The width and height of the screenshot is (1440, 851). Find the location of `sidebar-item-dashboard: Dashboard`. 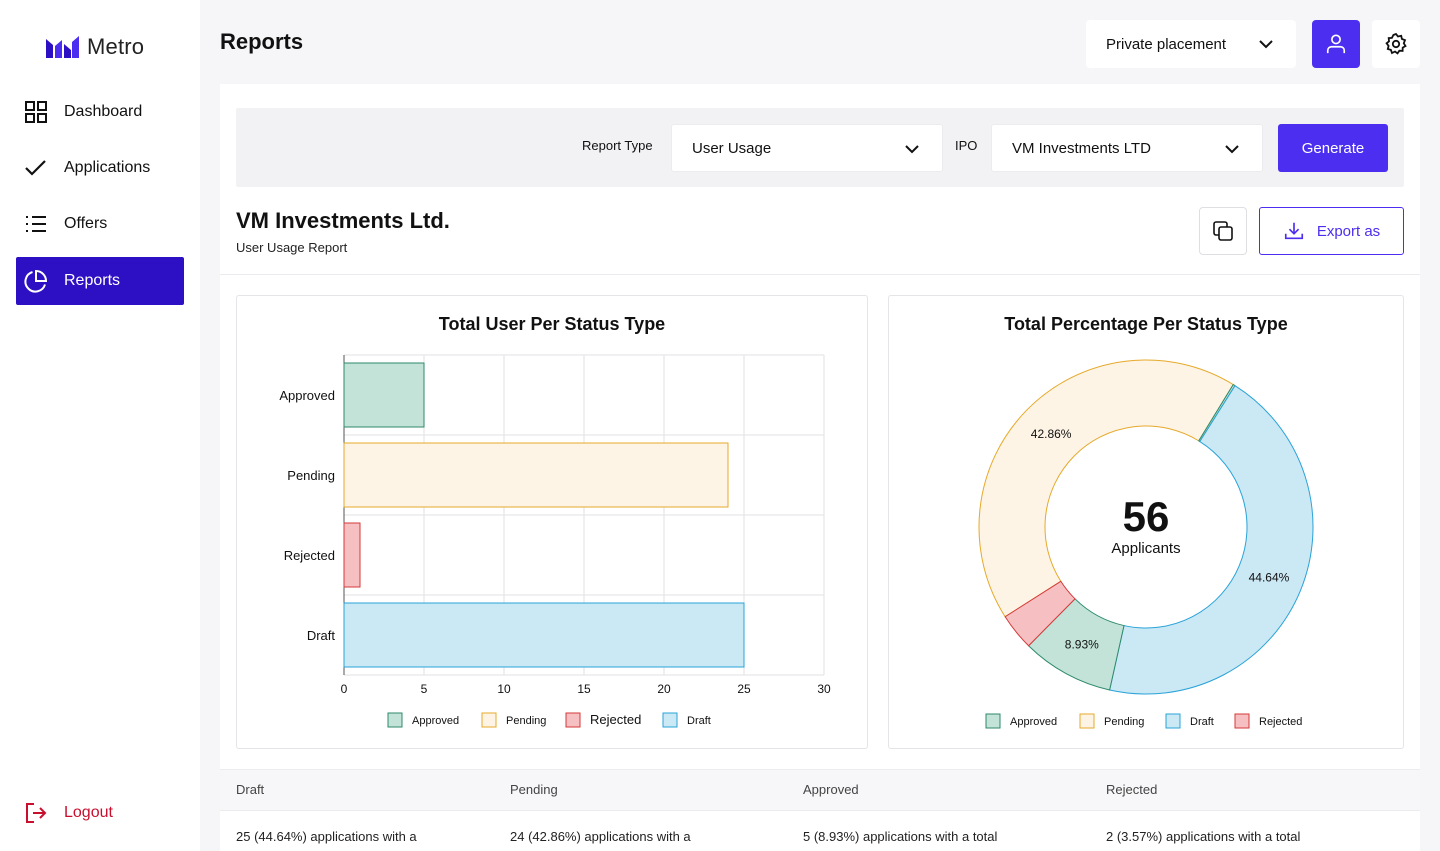

sidebar-item-dashboard: Dashboard is located at coordinates (100, 112).